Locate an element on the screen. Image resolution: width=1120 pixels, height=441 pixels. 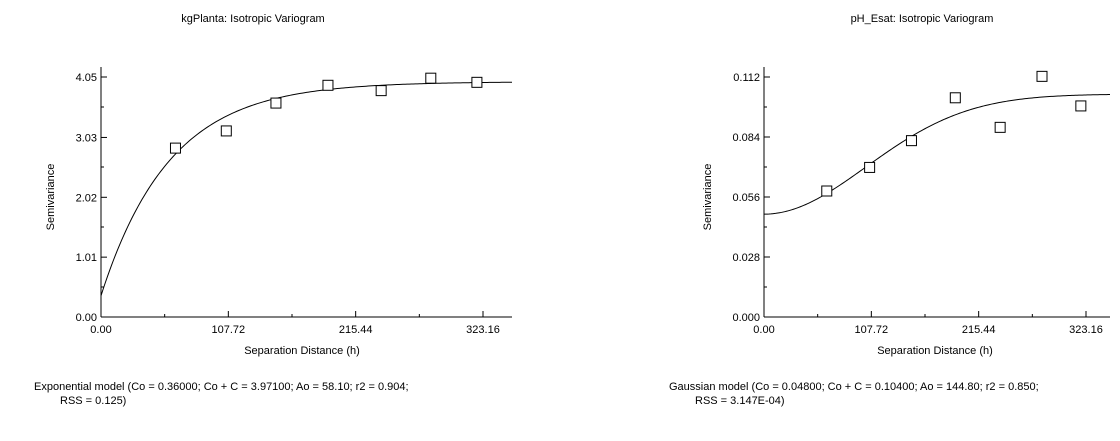
model-caption-line2: RSS = 0.125) is located at coordinates (93, 401).